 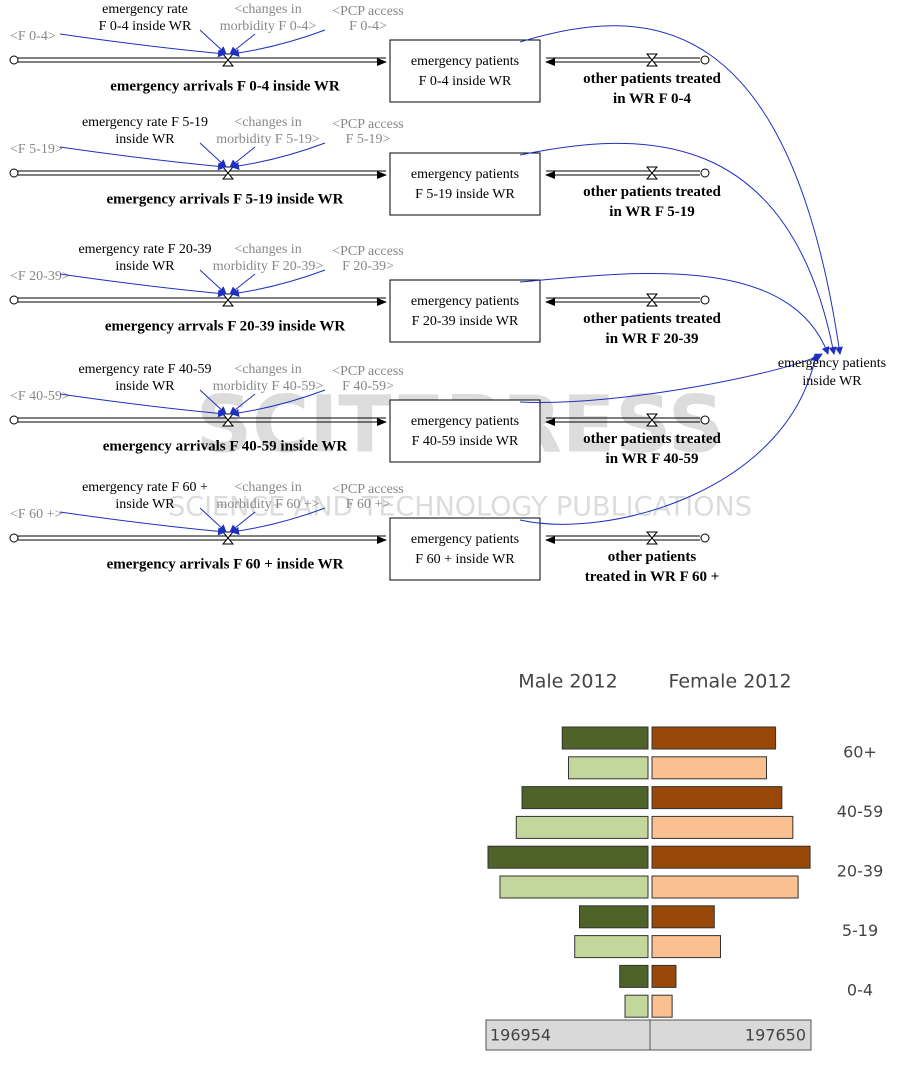 I want to click on stock-label-line: F 60 + inside WR, so click(x=465, y=559).